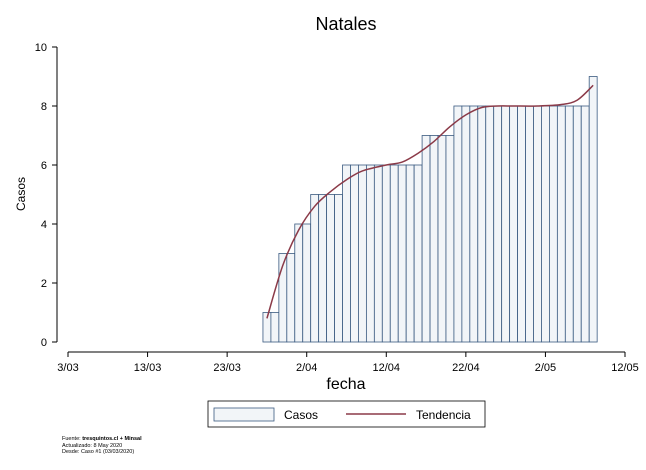 The width and height of the screenshot is (646, 470). I want to click on y-tick-label: 0, so click(44, 343).